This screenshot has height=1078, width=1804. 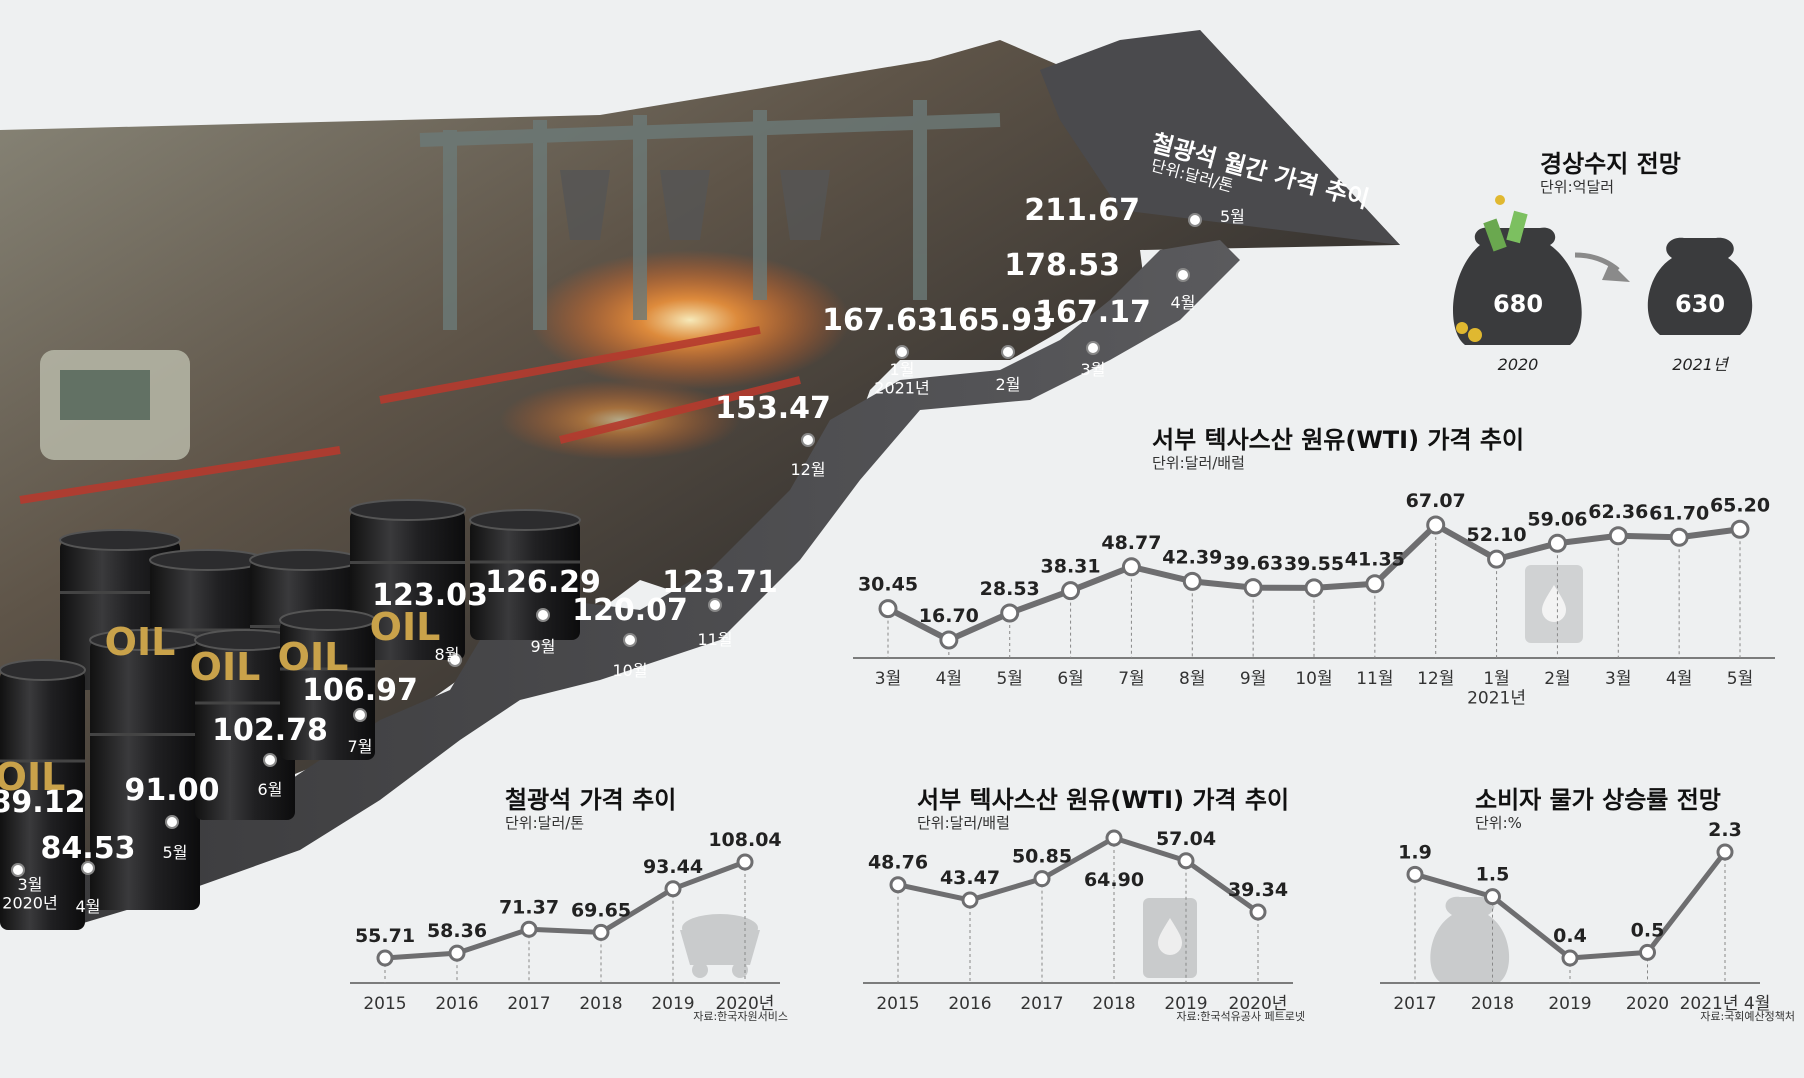 What do you see at coordinates (1701, 364) in the screenshot?
I see `current-account-label-2021: 2021년` at bounding box center [1701, 364].